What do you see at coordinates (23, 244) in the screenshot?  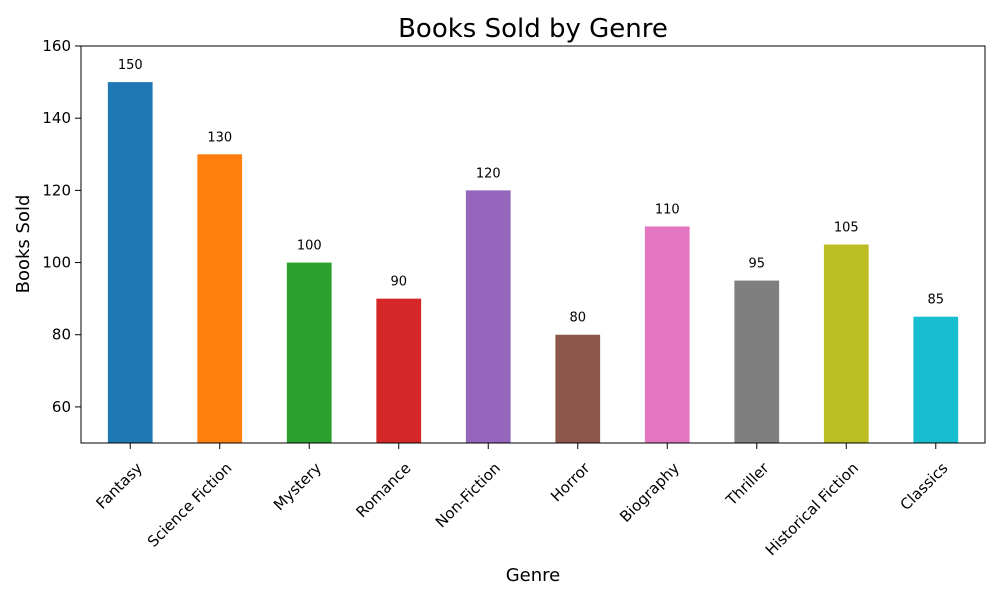 I see `y-axis-label: Books Sold` at bounding box center [23, 244].